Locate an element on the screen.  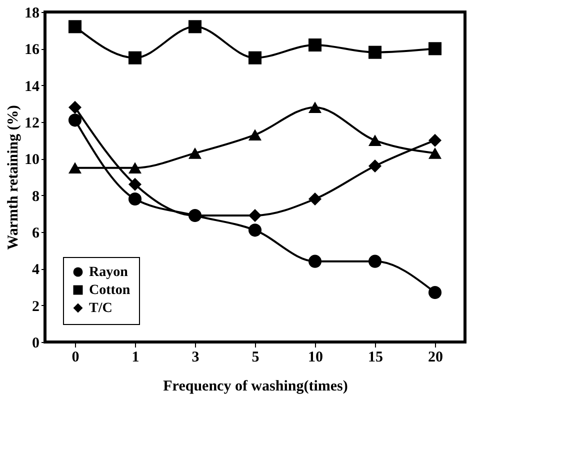
y-tick-label: 6 is located at coordinates (36, 234).